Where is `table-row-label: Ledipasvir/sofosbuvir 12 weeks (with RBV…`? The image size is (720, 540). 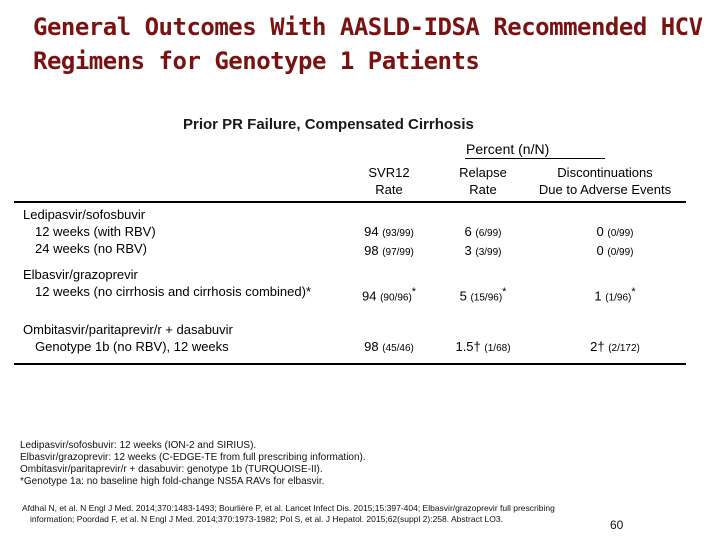 table-row-label: Ledipasvir/sofosbuvir 12 weeks (with RBV… is located at coordinates (89, 231).